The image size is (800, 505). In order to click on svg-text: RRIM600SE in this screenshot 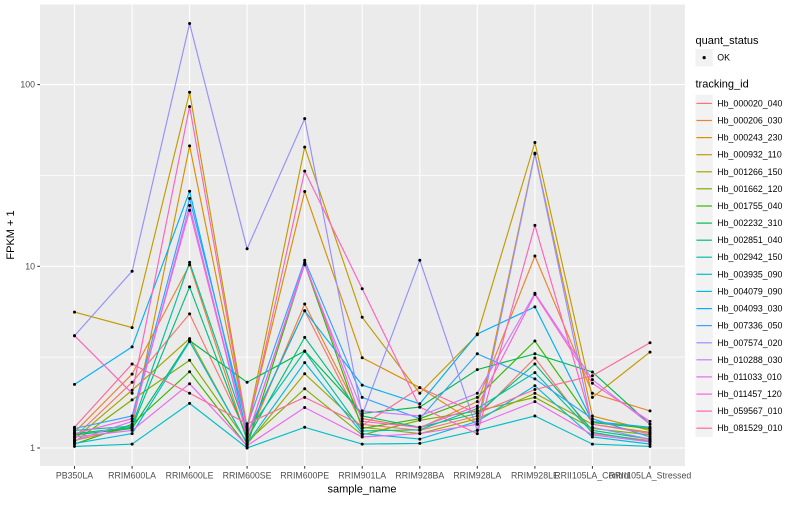, I will do `click(247, 476)`.